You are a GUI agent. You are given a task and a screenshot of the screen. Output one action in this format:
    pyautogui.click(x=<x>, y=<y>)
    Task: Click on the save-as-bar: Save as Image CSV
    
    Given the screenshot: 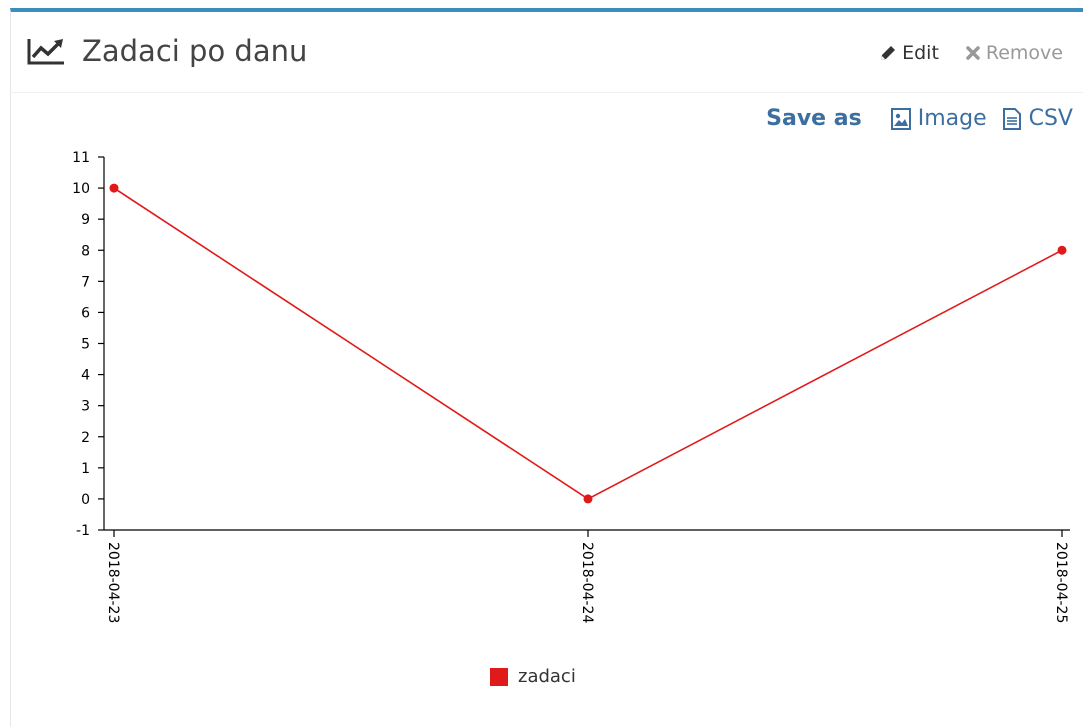 What is the action you would take?
    pyautogui.click(x=919, y=118)
    